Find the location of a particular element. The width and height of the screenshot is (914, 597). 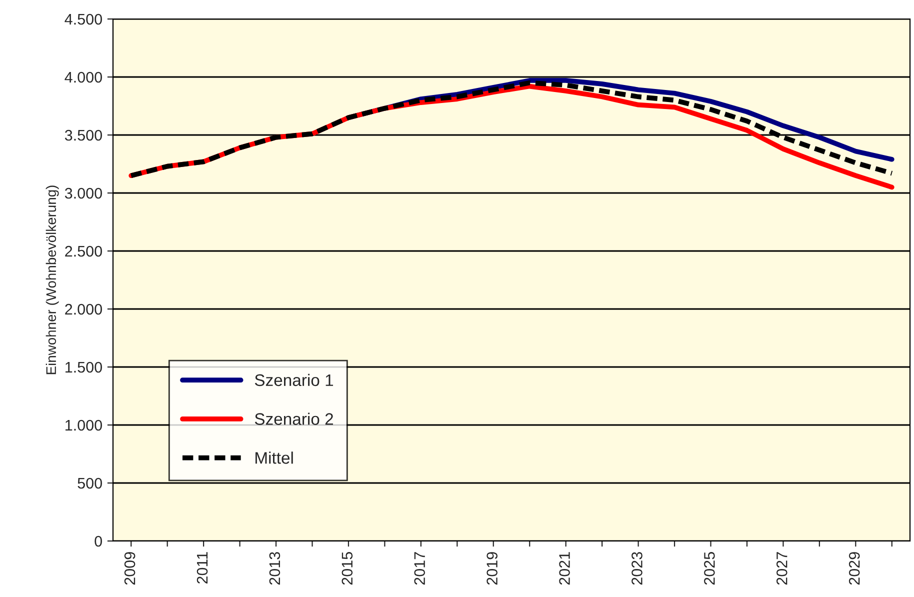

y-tick-label: 4.000 is located at coordinates (83, 77).